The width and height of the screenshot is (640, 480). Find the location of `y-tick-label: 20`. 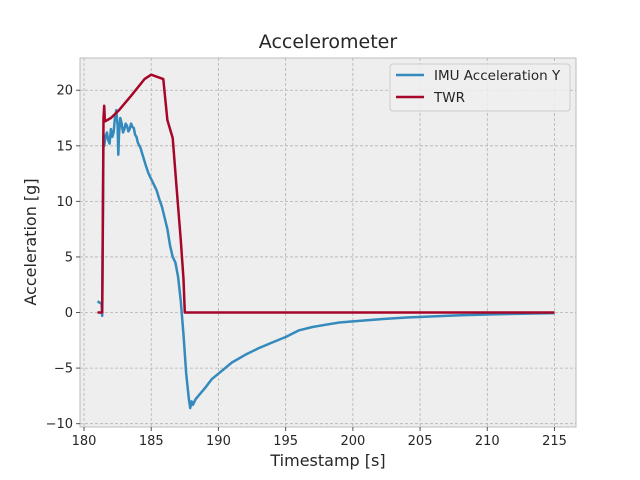

y-tick-label: 20 is located at coordinates (64, 91).